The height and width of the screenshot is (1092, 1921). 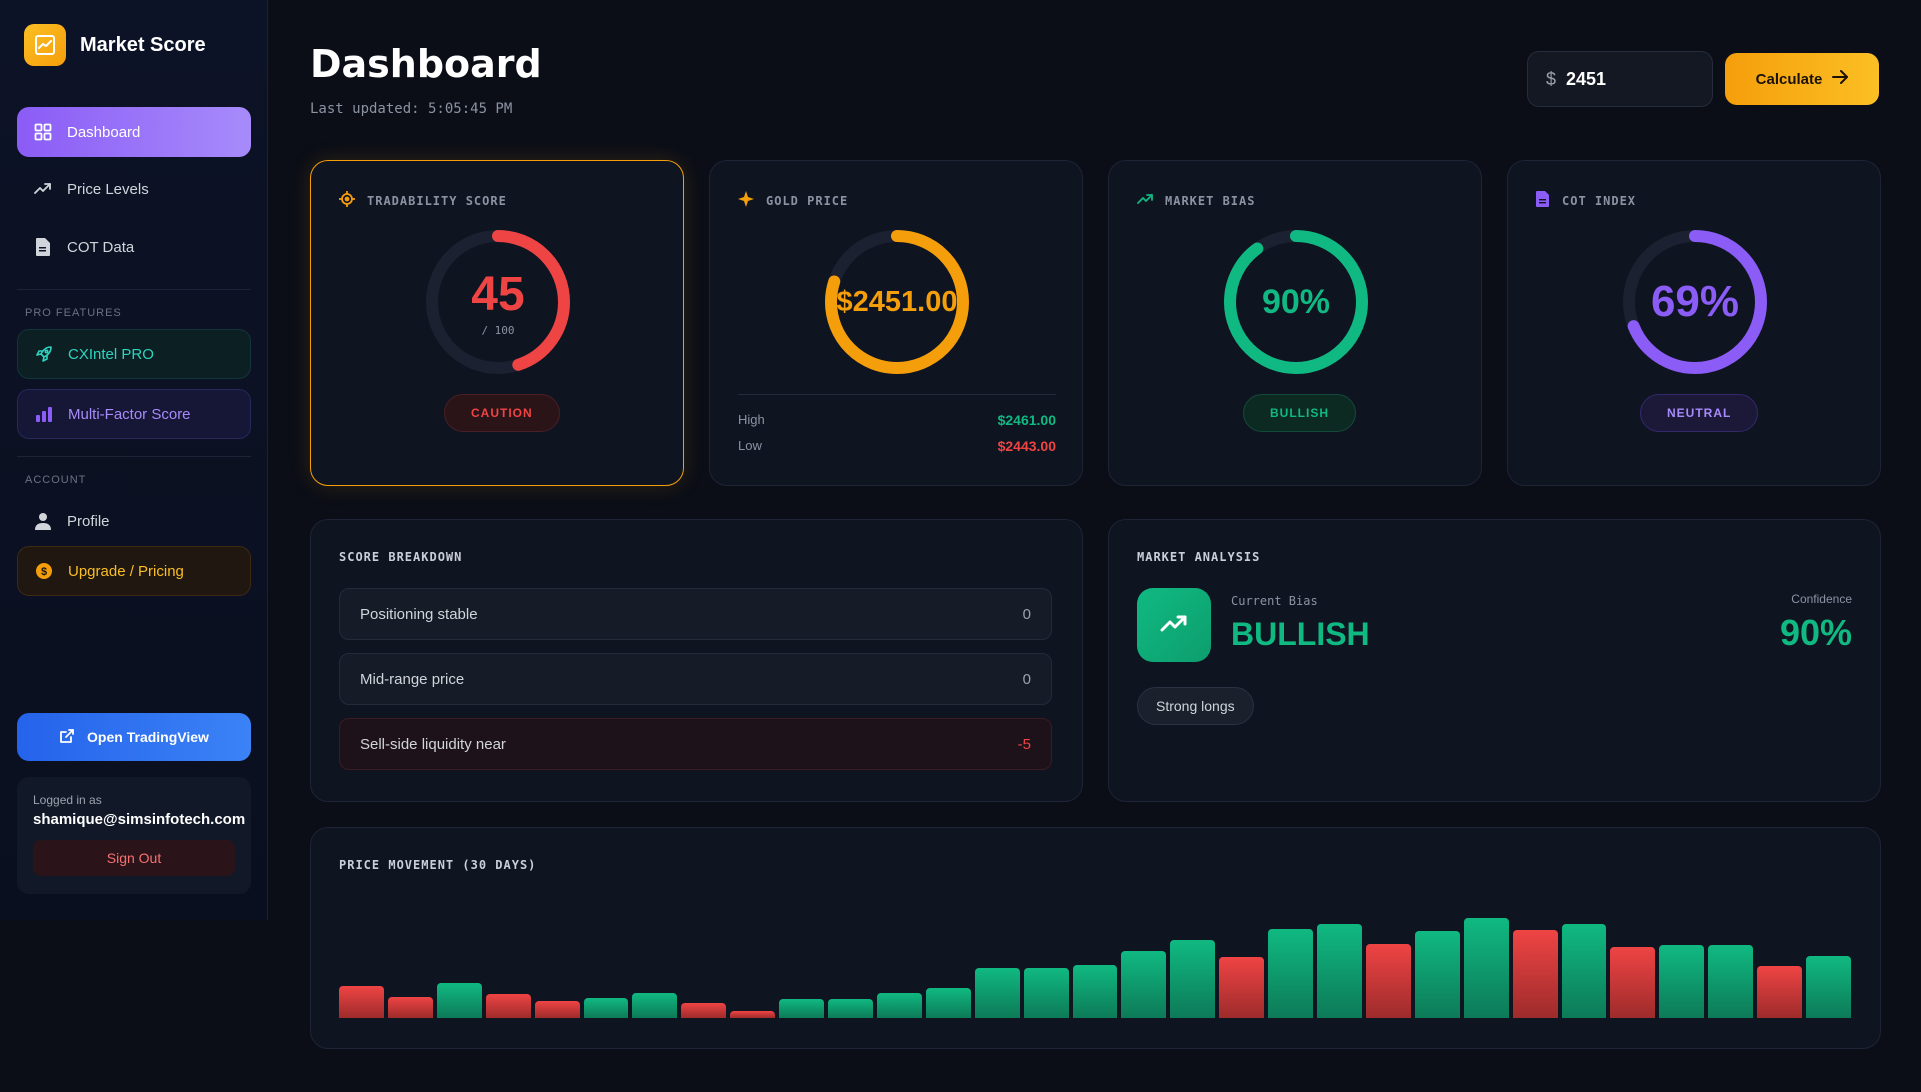 I want to click on bias-value: 90%, so click(x=1296, y=301).